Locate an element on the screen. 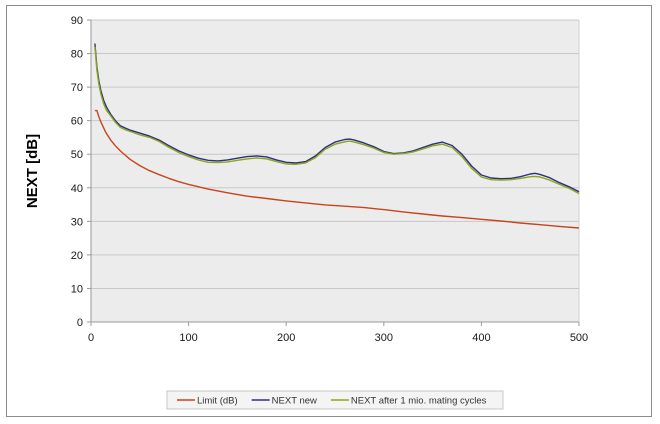 Image resolution: width=660 pixels, height=424 pixels. y-tick-label: 30 is located at coordinates (77, 222).